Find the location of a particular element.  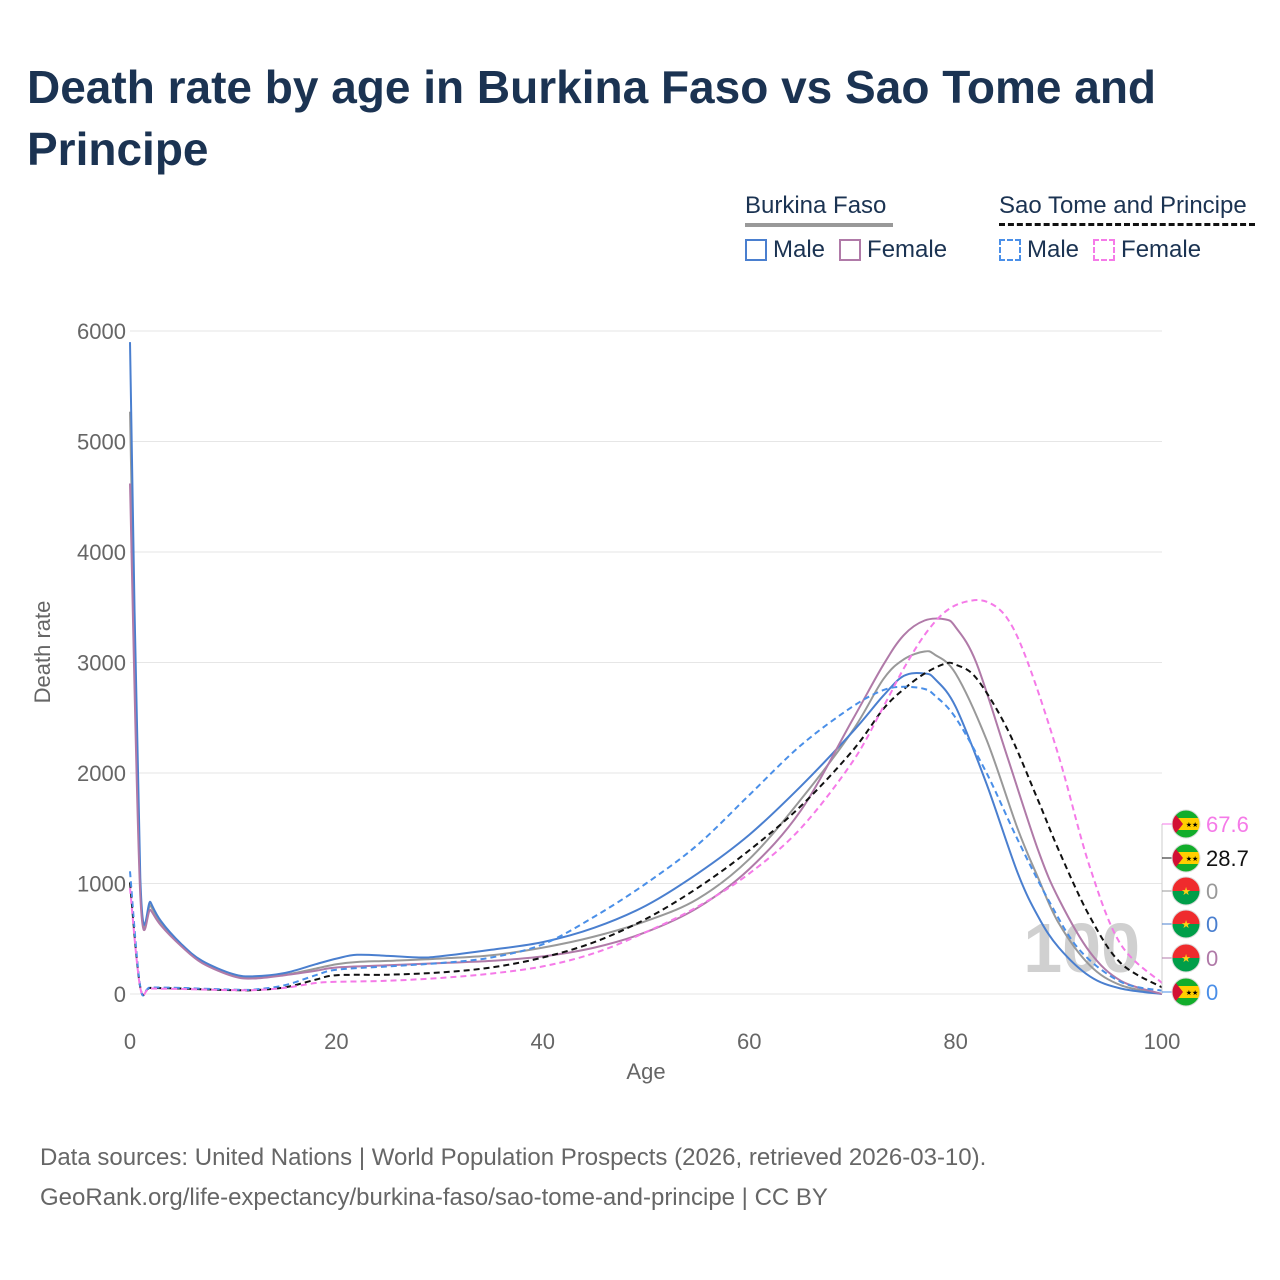

x-tick-label: 60 is located at coordinates (749, 1041).